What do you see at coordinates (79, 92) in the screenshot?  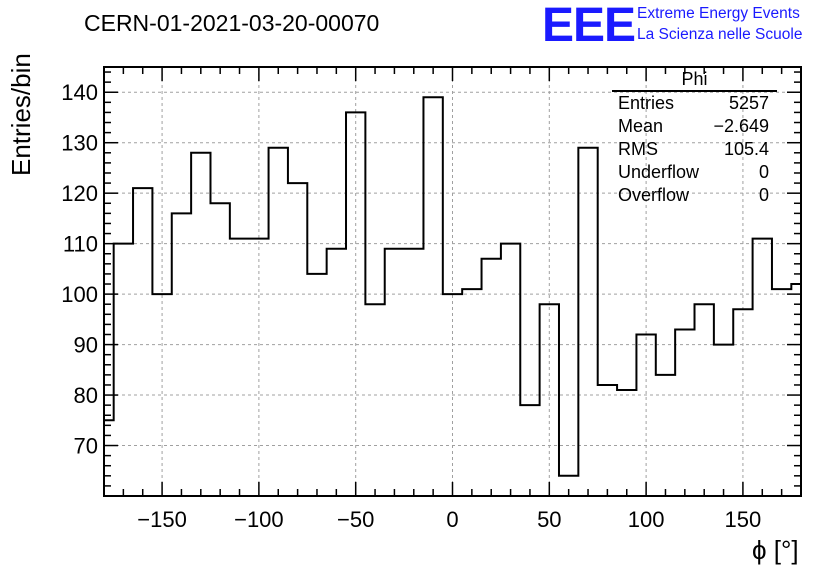 I see `y-tick-label: 140` at bounding box center [79, 92].